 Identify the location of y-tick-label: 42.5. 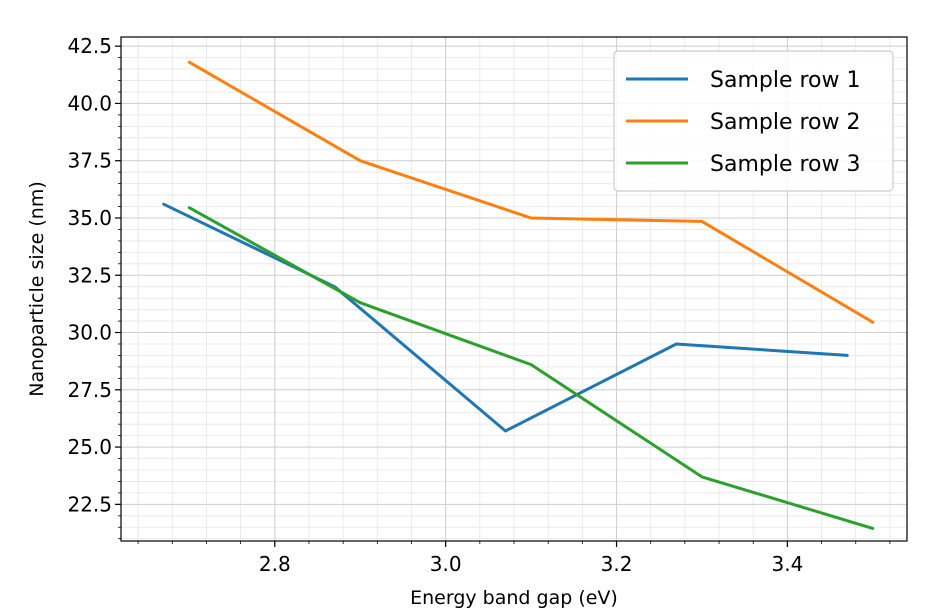
(89, 46).